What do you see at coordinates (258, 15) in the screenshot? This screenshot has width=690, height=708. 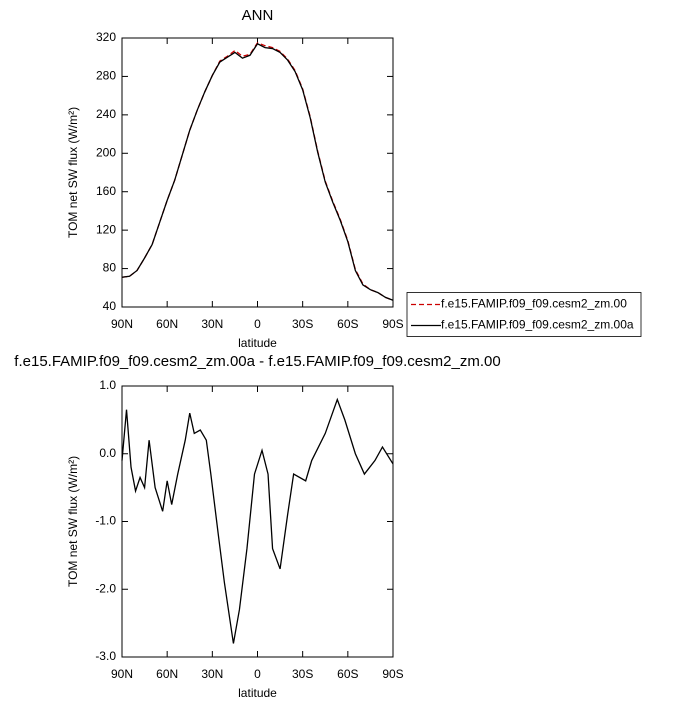 I see `chart-title: ANN` at bounding box center [258, 15].